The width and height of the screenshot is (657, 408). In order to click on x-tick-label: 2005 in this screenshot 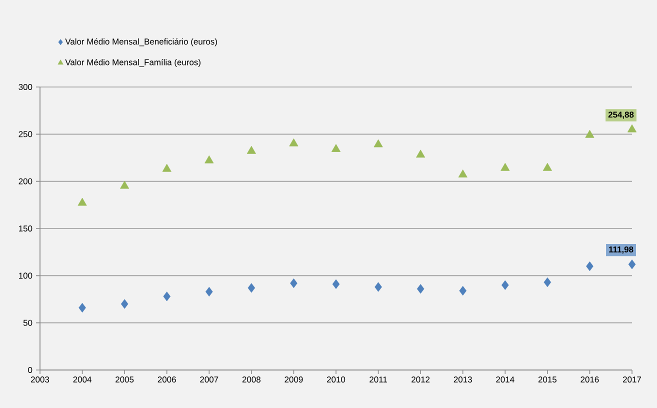, I will do `click(125, 379)`.